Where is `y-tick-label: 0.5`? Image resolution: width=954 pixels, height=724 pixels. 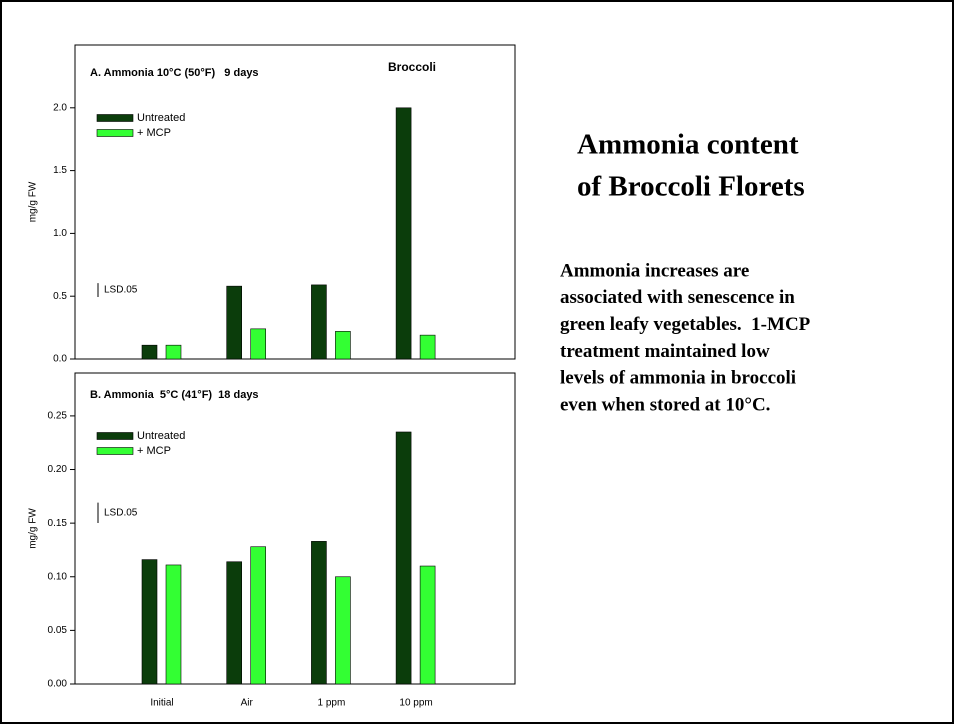
y-tick-label: 0.5 is located at coordinates (60, 296).